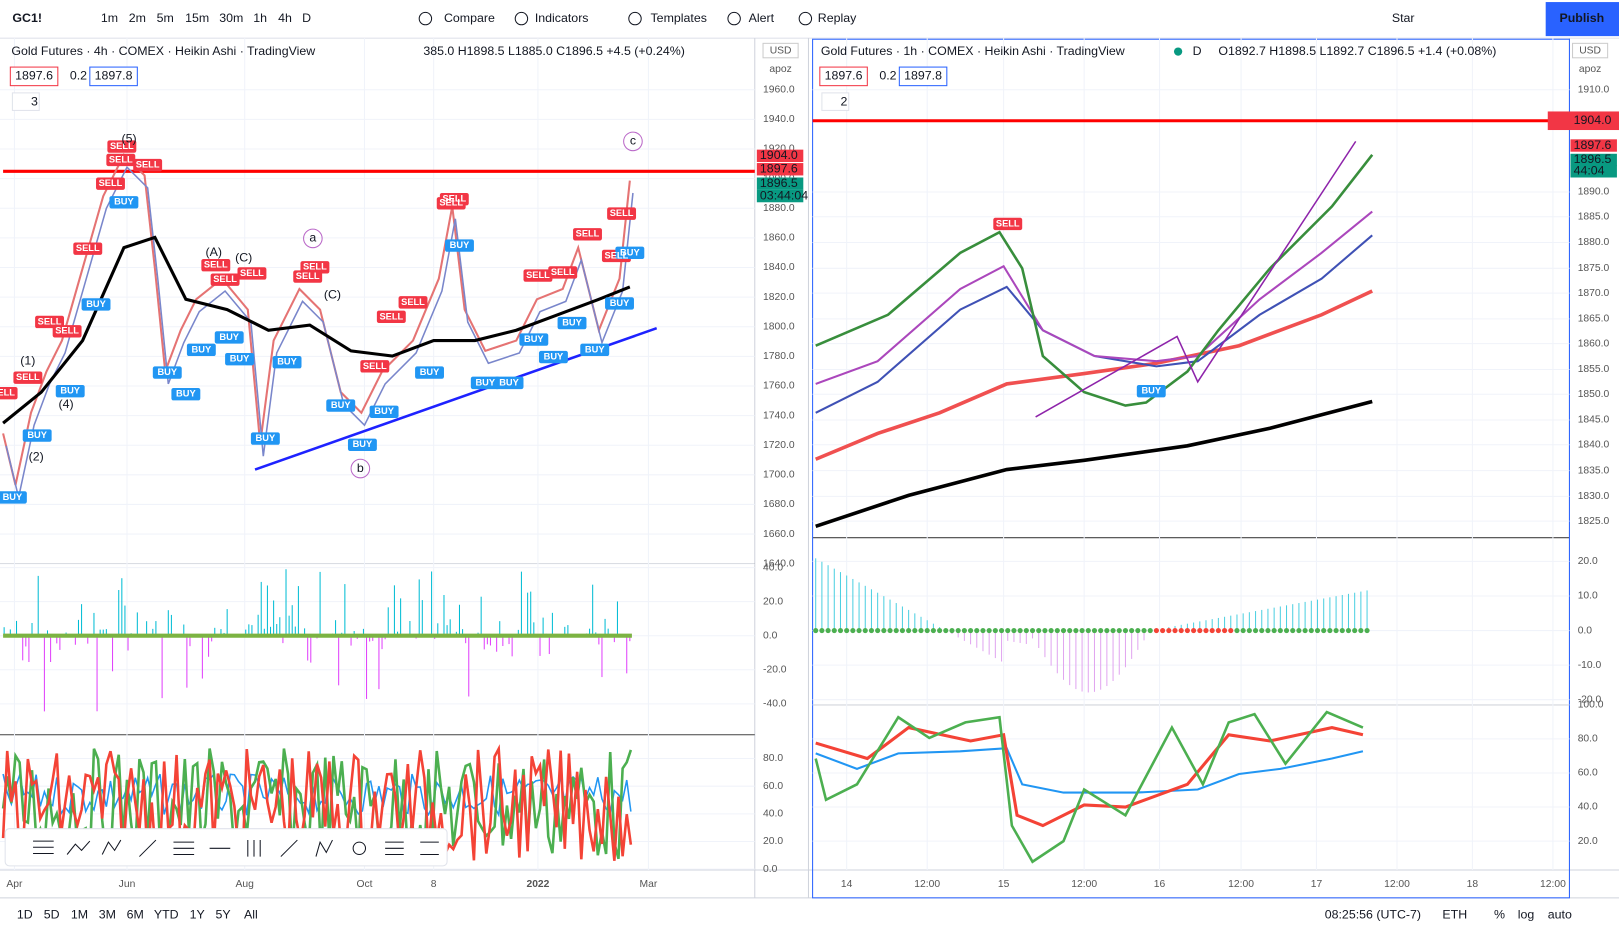 This screenshot has width=1619, height=935. Describe the element at coordinates (34, 76) in the screenshot. I see `badge: 1897.6` at that location.